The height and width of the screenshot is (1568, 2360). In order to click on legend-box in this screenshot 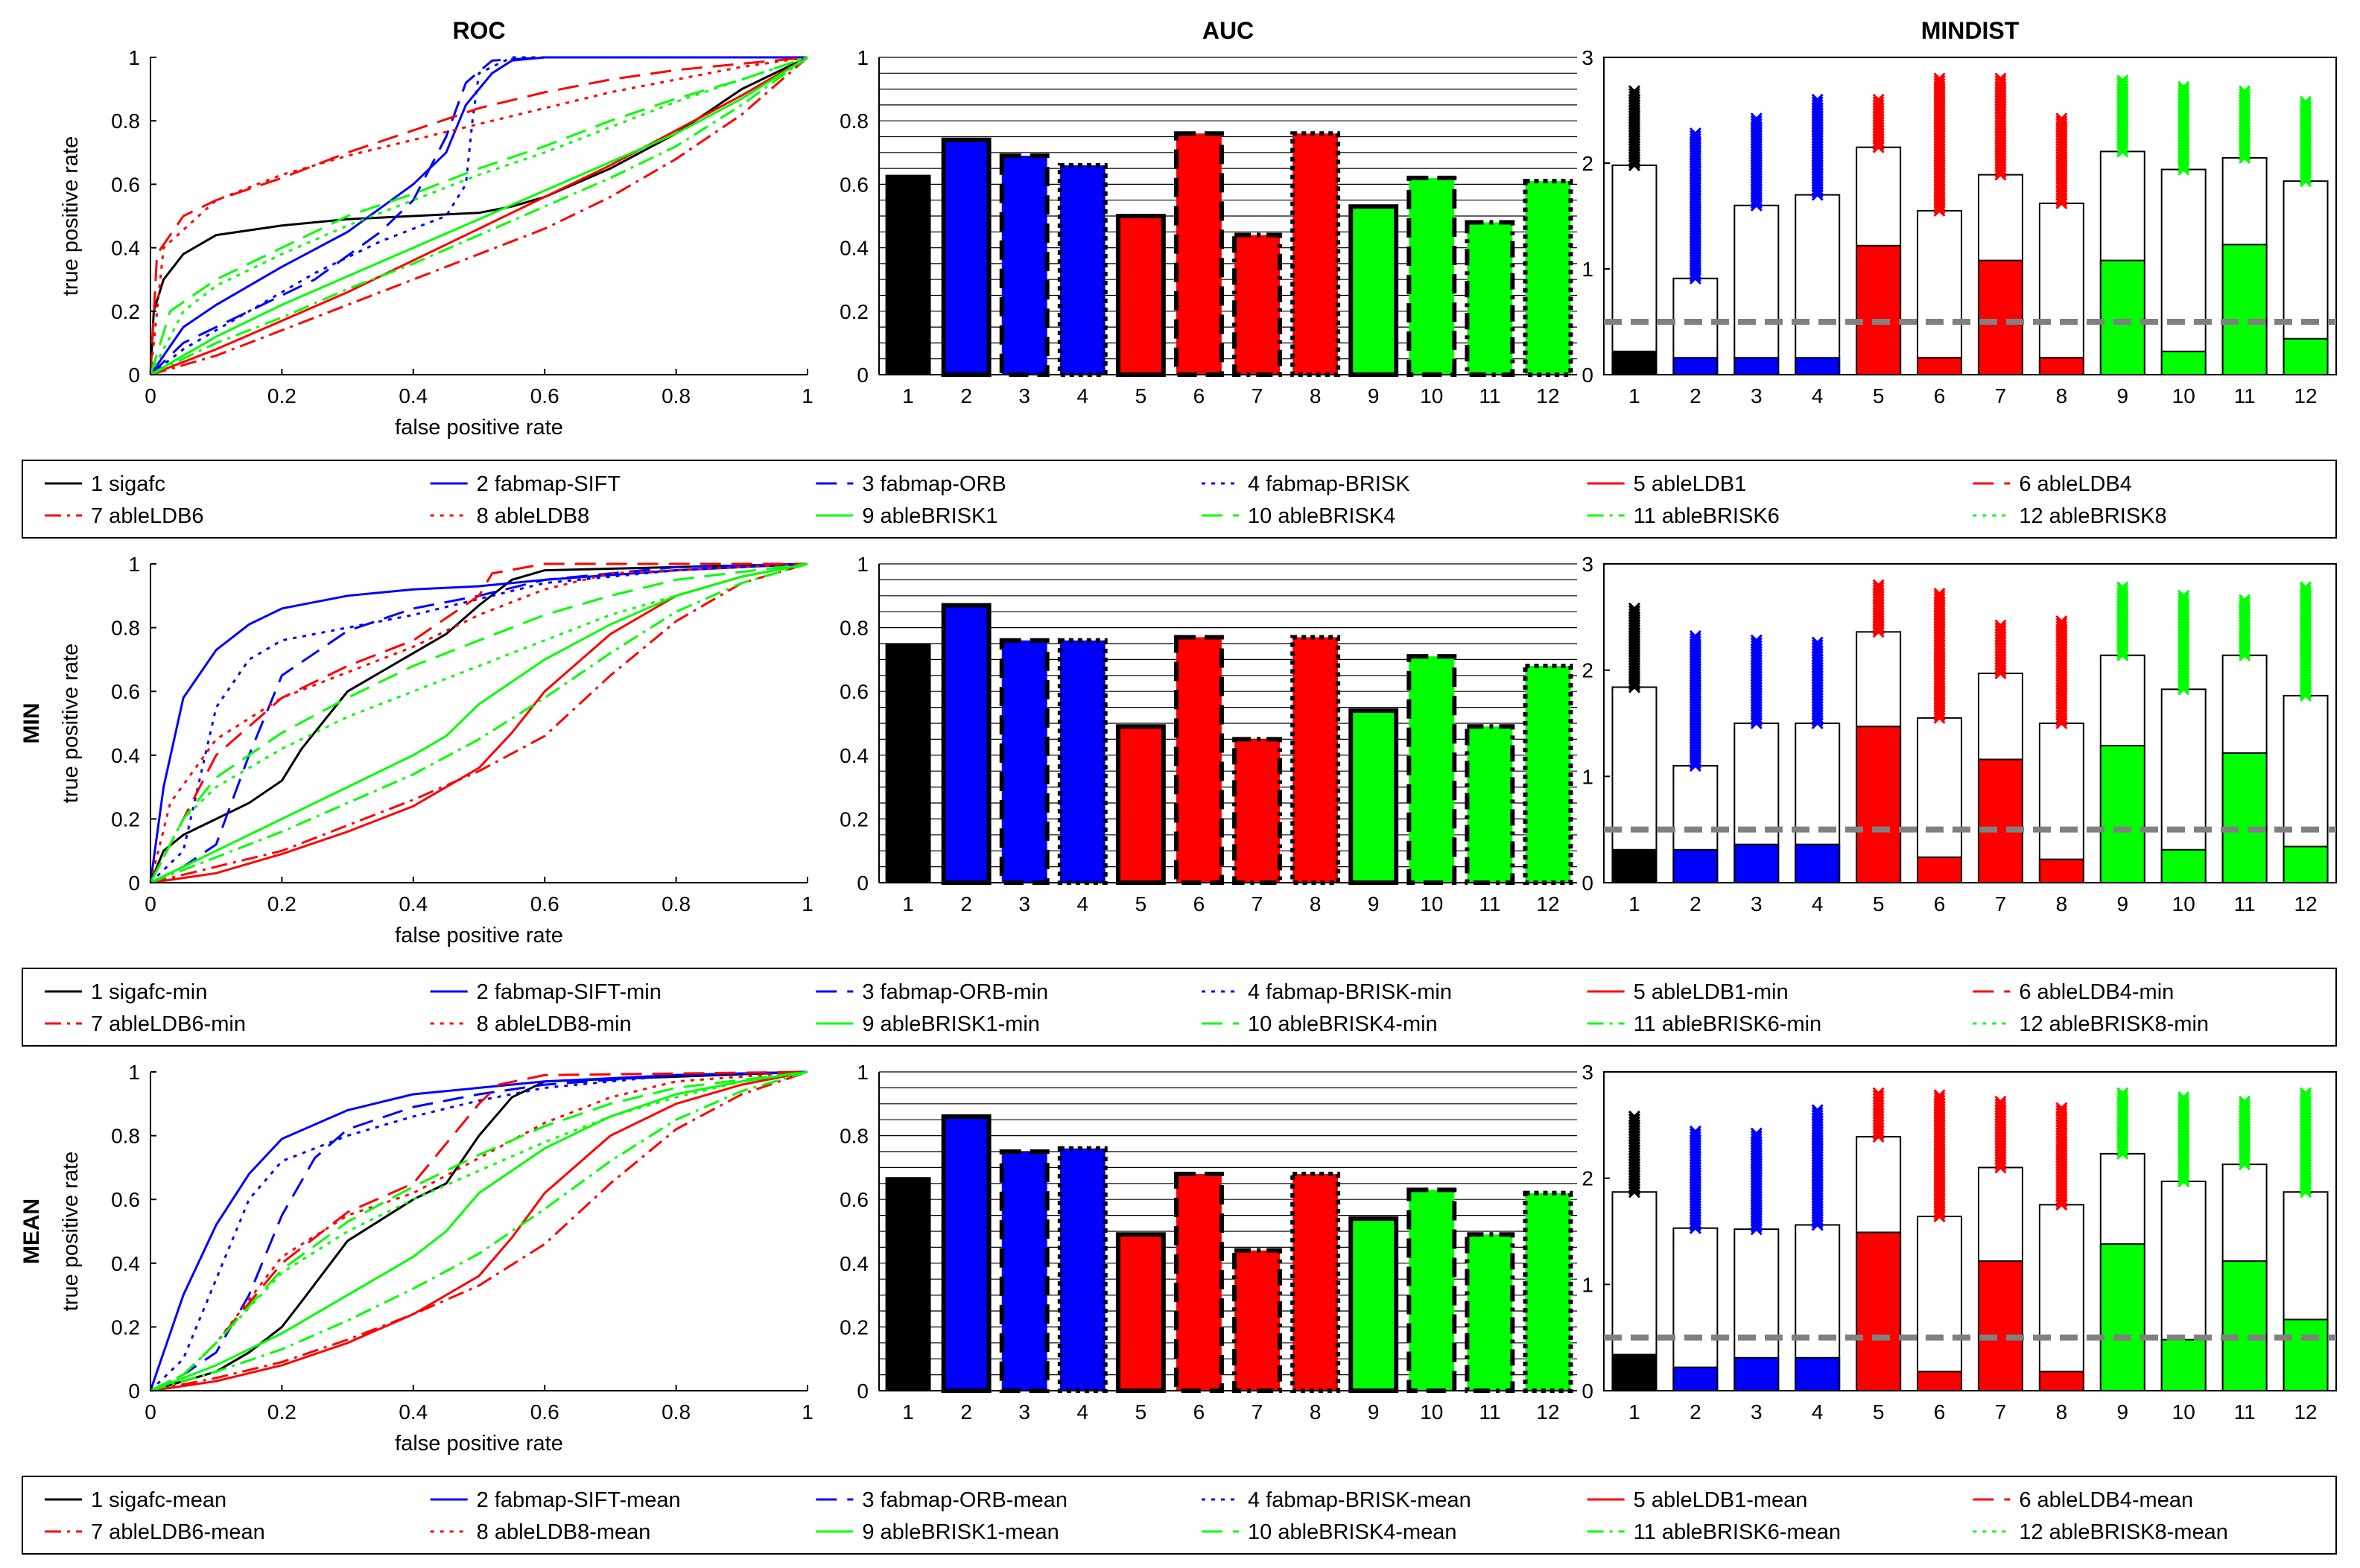, I will do `click(1179, 1516)`.